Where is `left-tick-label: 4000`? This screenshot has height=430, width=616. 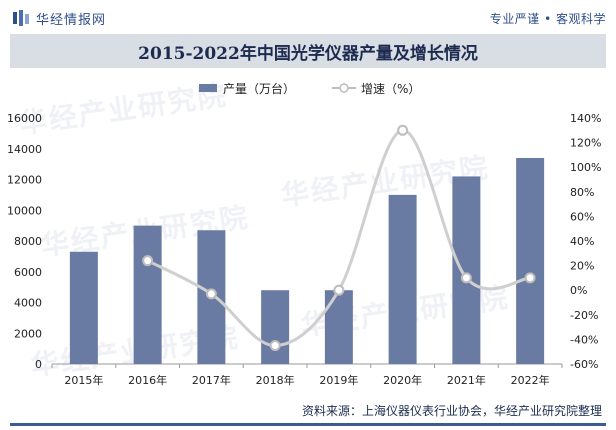 left-tick-label: 4000 is located at coordinates (28, 303).